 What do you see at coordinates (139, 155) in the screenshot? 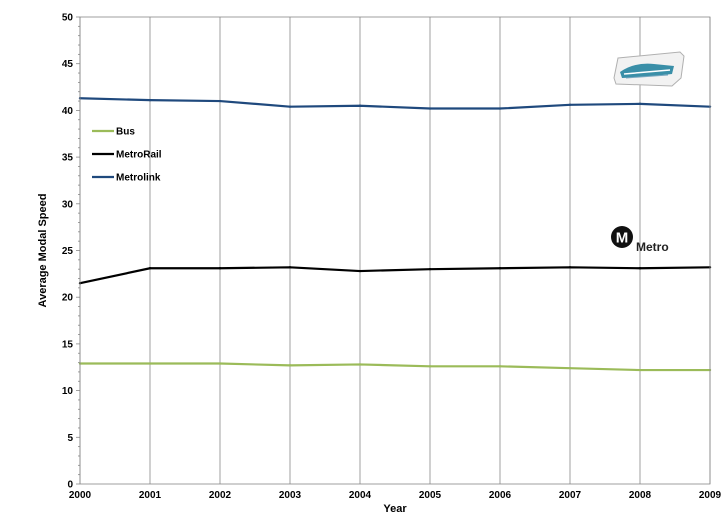
I see `legend-label-metrorail: MetroRail` at bounding box center [139, 155].